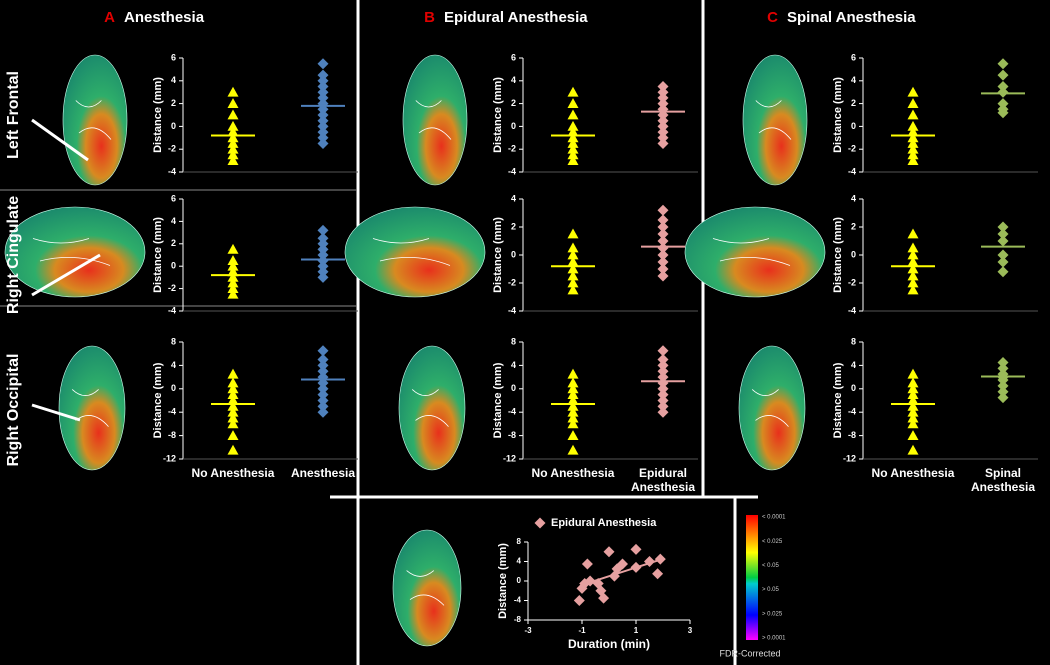 The image size is (1050, 665). What do you see at coordinates (772, 17) in the screenshot?
I see `panel-letter: C` at bounding box center [772, 17].